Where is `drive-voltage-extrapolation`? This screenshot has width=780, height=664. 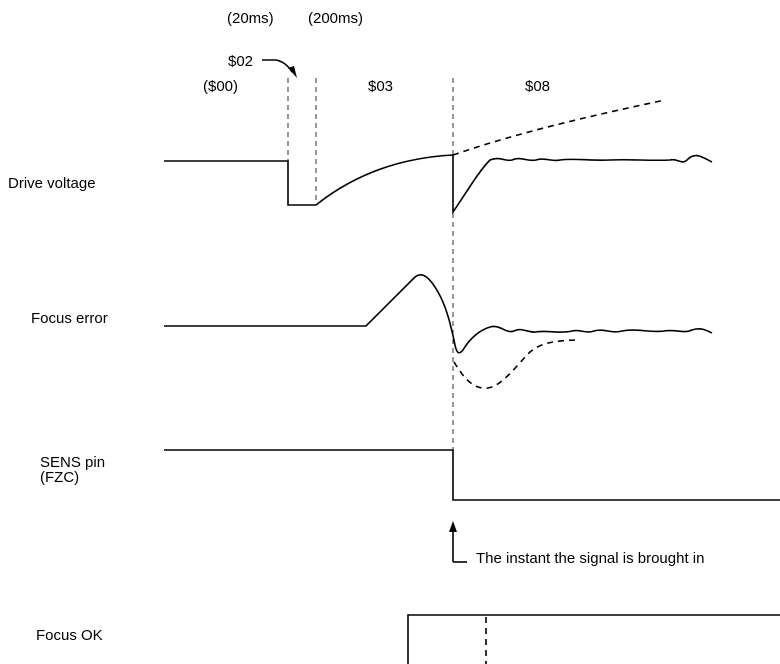
drive-voltage-extrapolation is located at coordinates (559, 127).